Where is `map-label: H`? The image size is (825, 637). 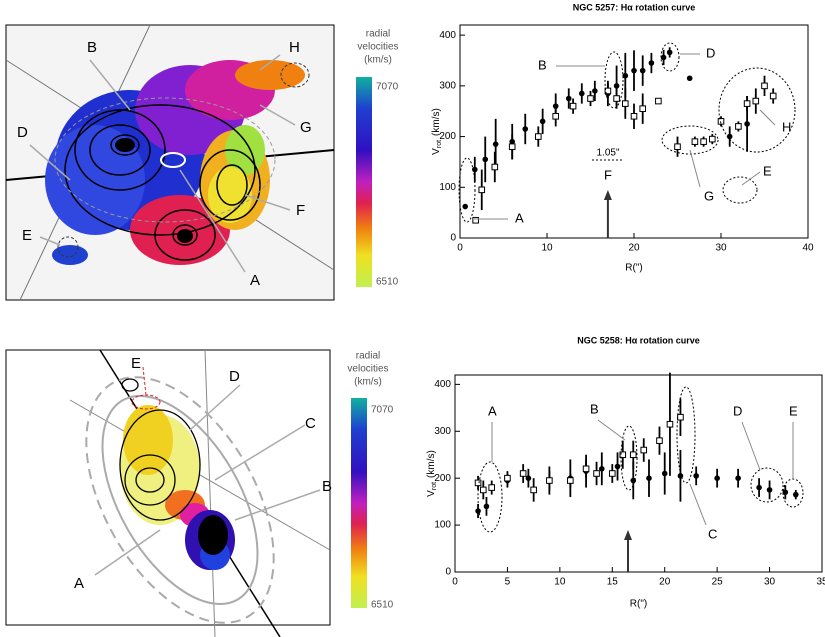 map-label: H is located at coordinates (294, 47).